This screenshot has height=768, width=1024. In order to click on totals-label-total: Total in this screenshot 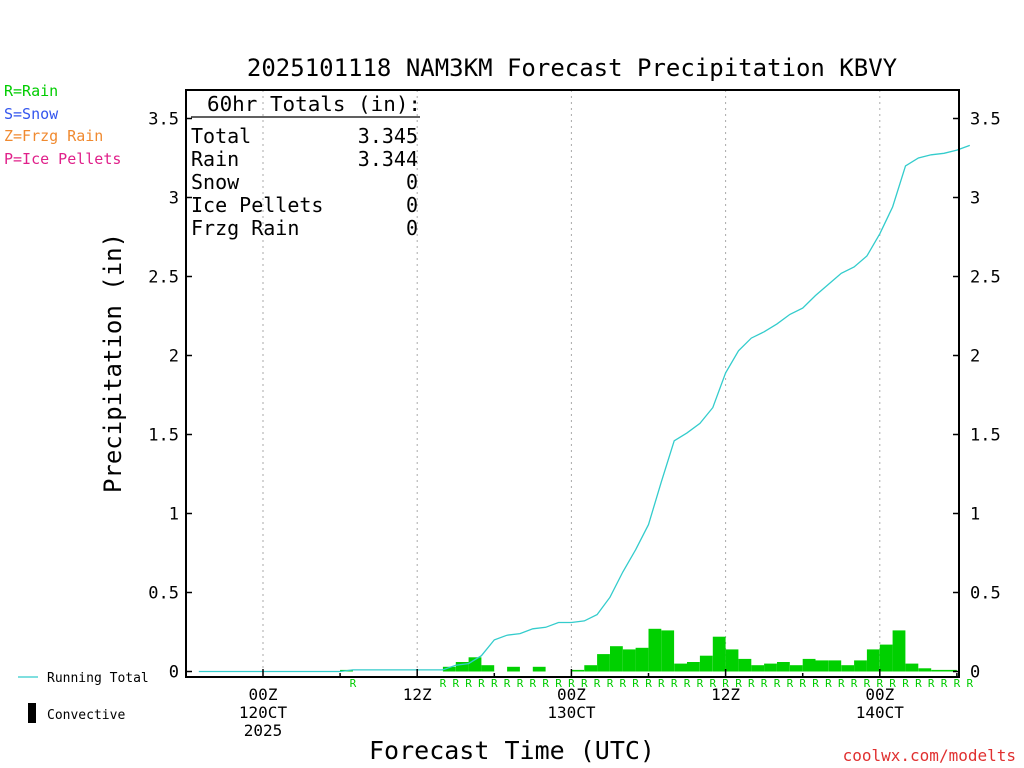, I will do `click(221, 136)`.